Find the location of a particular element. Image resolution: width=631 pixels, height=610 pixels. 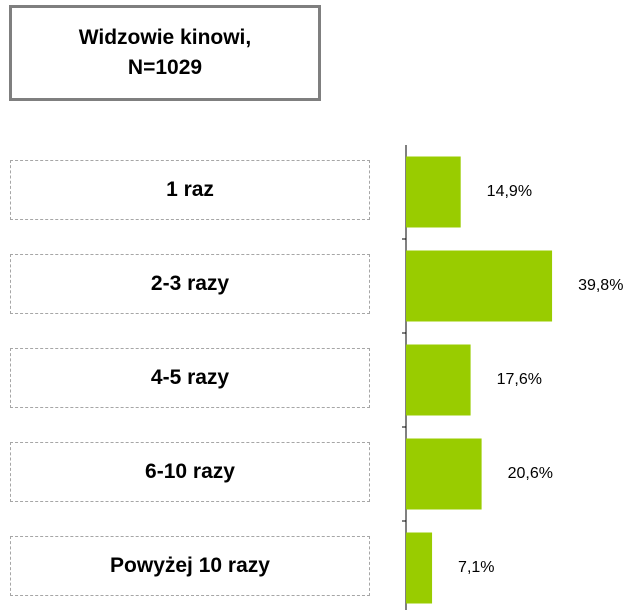

value-label: 14,9% is located at coordinates (509, 191).